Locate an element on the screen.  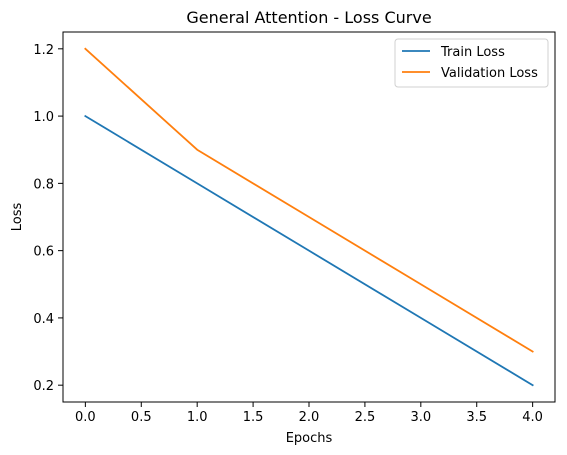
y-tick-label: 1.0 is located at coordinates (43, 117).